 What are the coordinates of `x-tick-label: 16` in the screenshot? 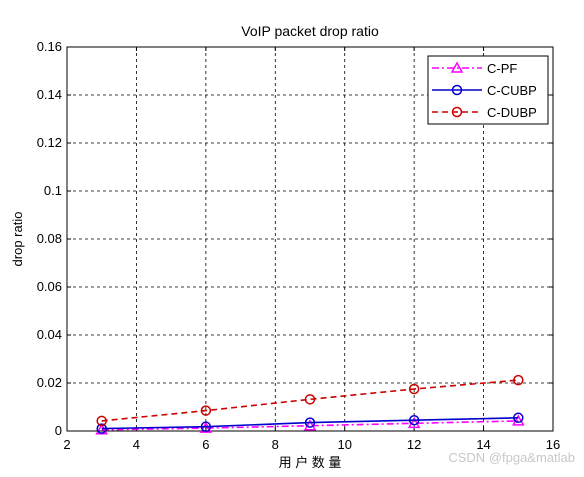 It's located at (553, 444).